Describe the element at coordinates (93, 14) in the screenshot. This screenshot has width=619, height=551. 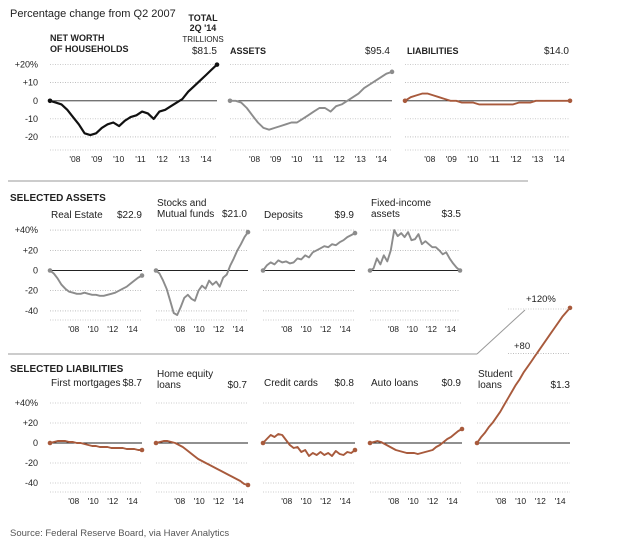
I see `chart-subtitle: Percentage change from Q2 2007` at that location.